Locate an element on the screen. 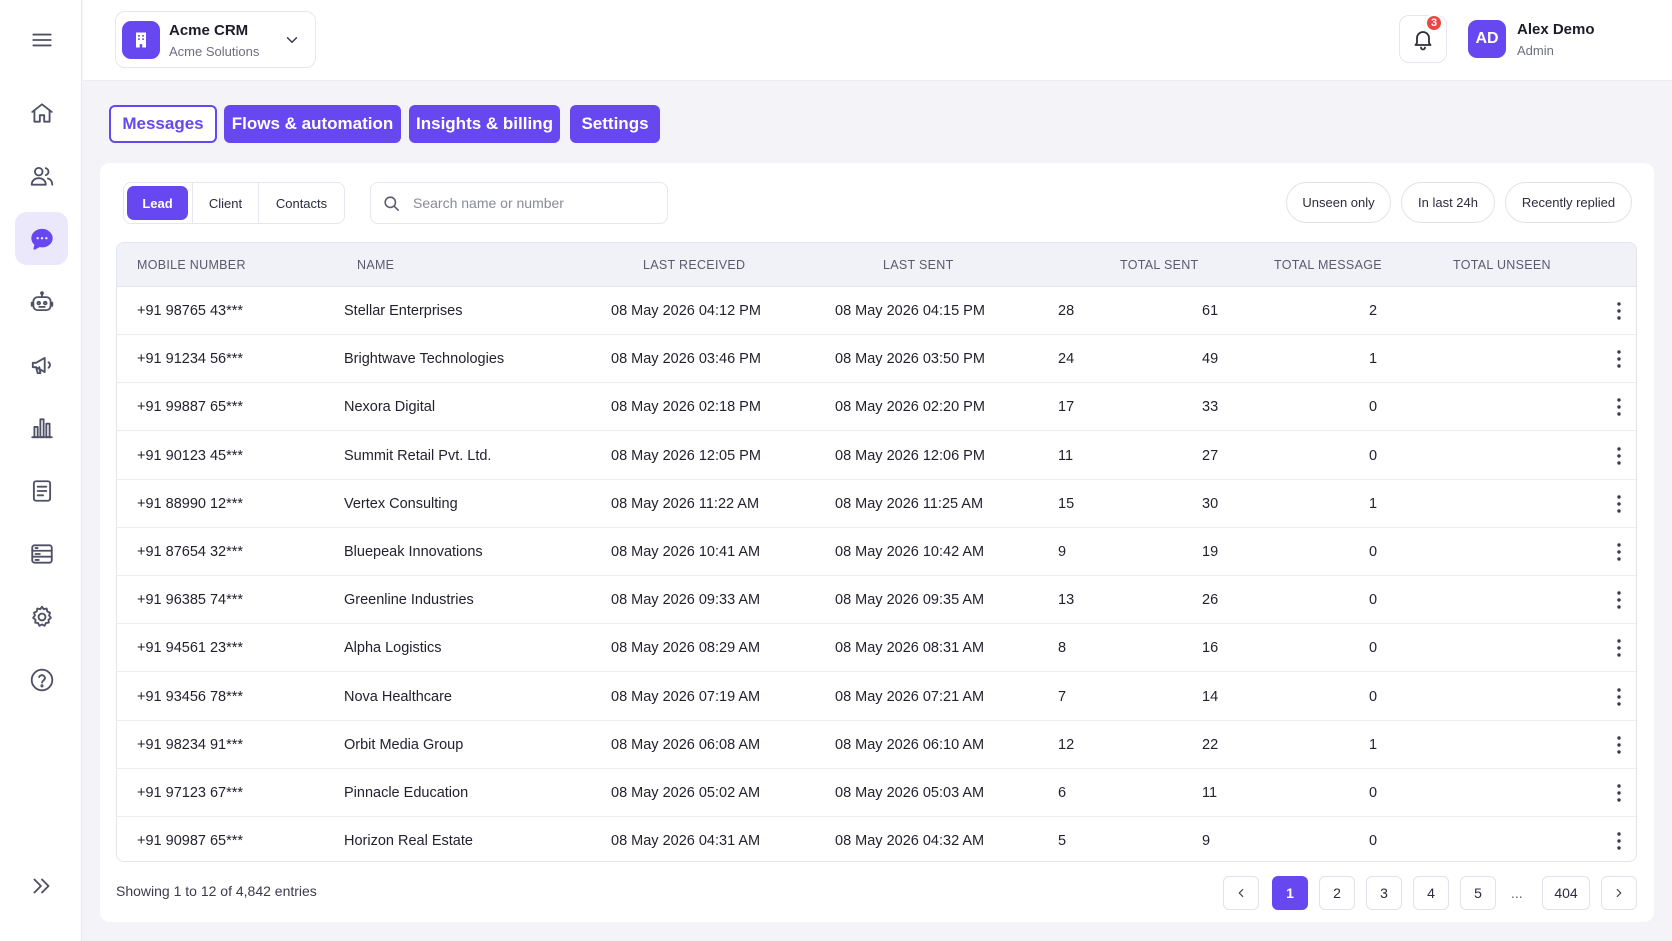 The image size is (1672, 941). cell-mobile: +91 93456 78*** is located at coordinates (190, 696).